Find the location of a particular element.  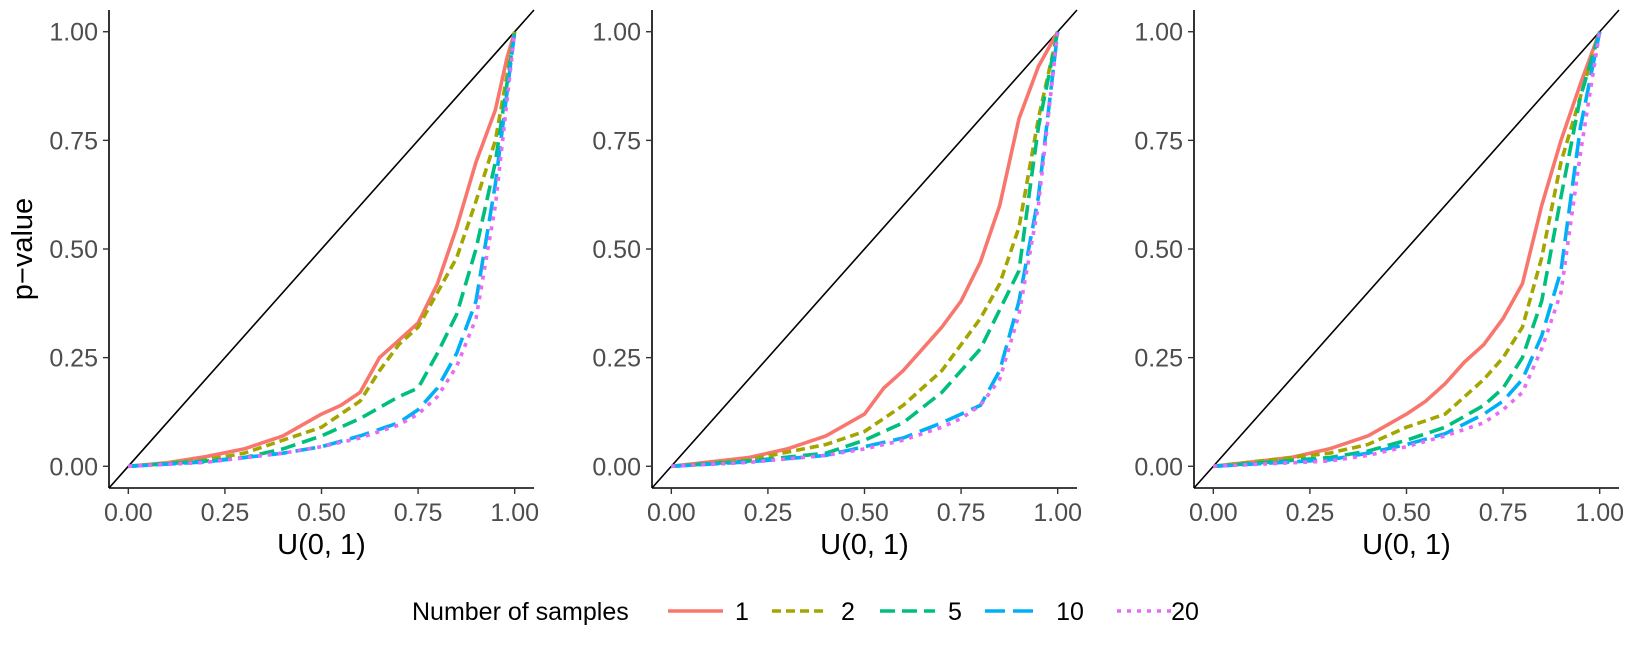

legend-label-20: 20 is located at coordinates (1185, 612).